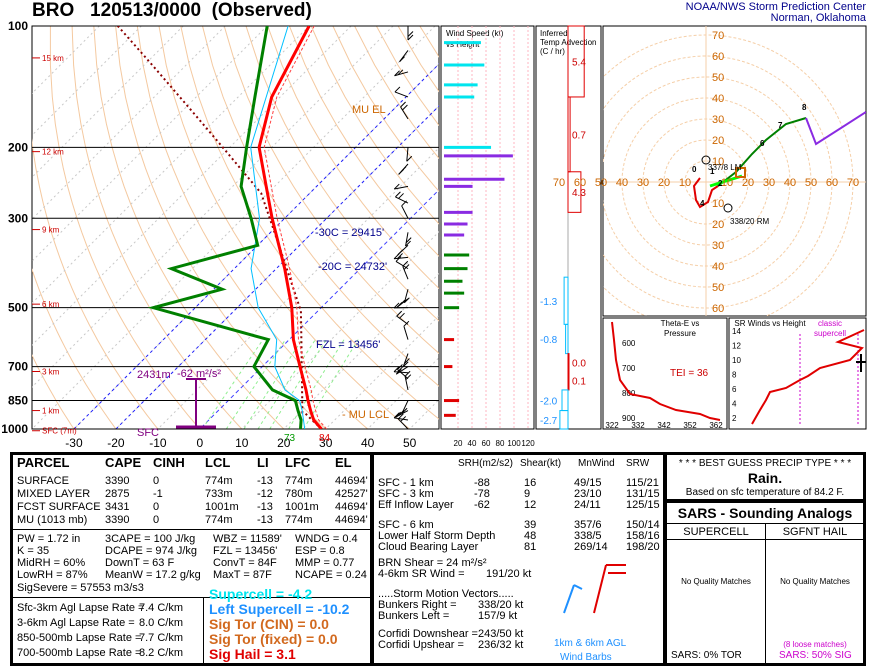 This screenshot has height=670, width=872. What do you see at coordinates (629, 418) in the screenshot?
I see `theta-e-y-tick-label: 900` at bounding box center [629, 418].